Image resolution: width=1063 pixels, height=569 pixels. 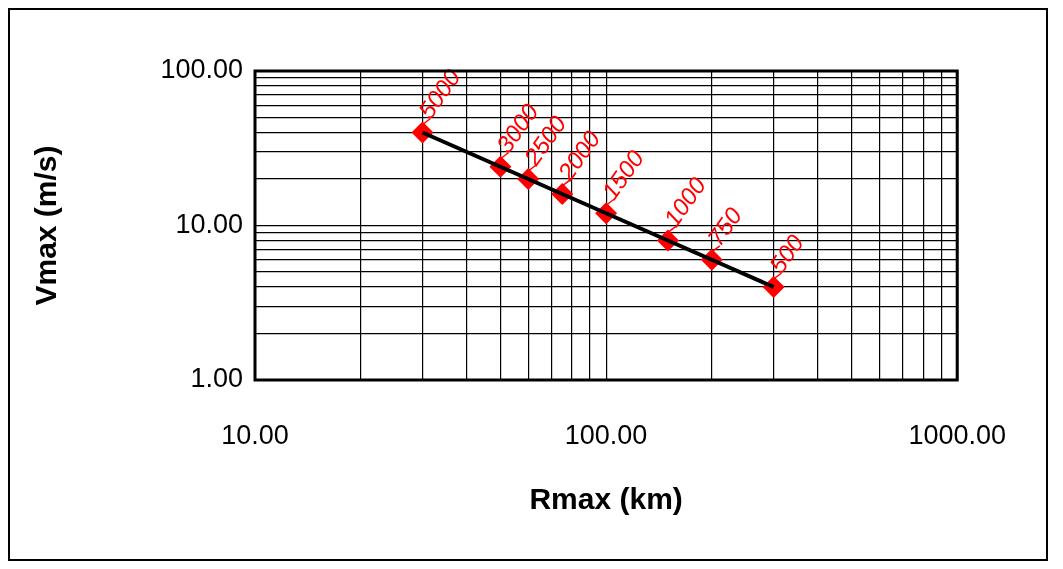 I want to click on x-tick-label: 1000.00, so click(x=957, y=434).